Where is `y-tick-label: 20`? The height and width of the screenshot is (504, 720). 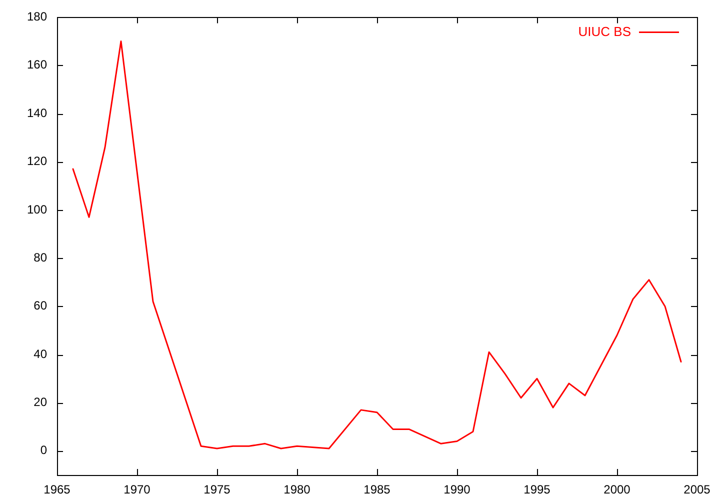
y-tick-label: 20 is located at coordinates (41, 402).